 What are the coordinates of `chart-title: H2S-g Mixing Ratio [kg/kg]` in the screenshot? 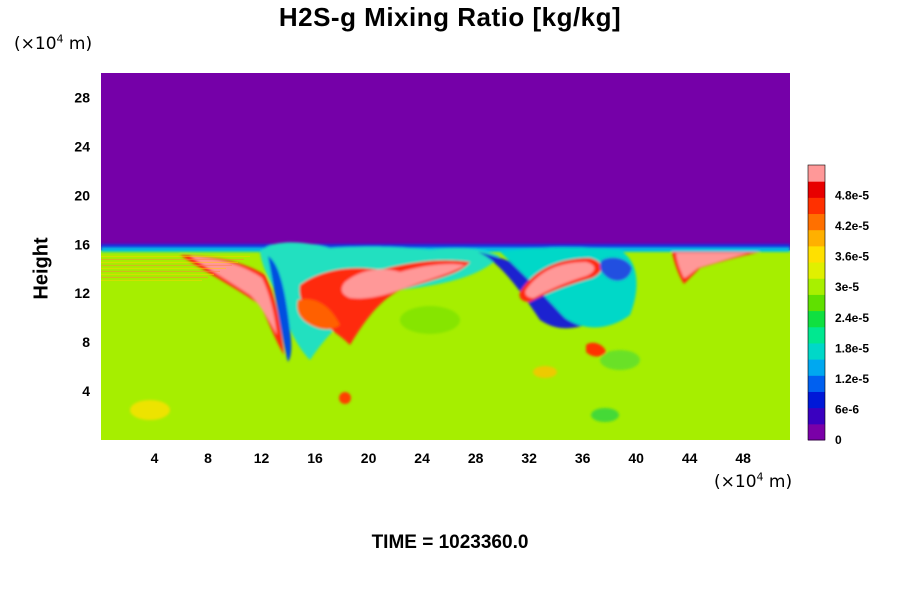 It's located at (450, 17).